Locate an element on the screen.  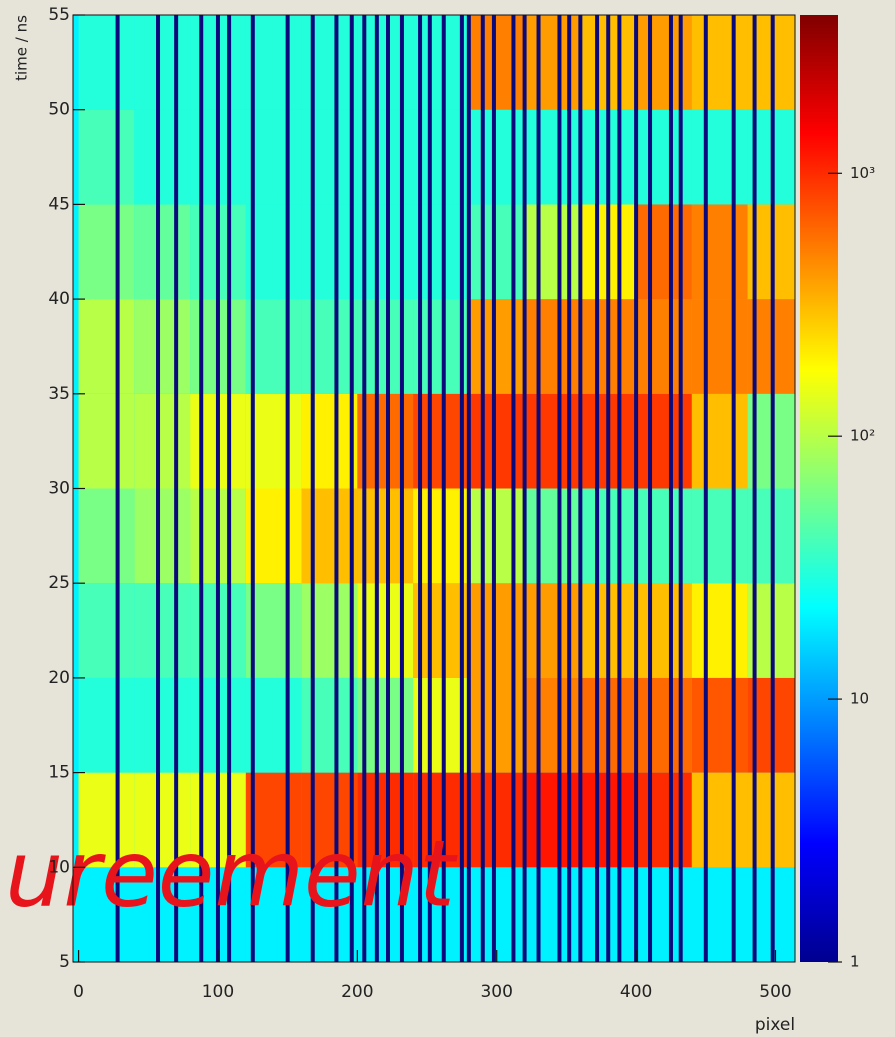
x-axis-label: pixel is located at coordinates (775, 1025).